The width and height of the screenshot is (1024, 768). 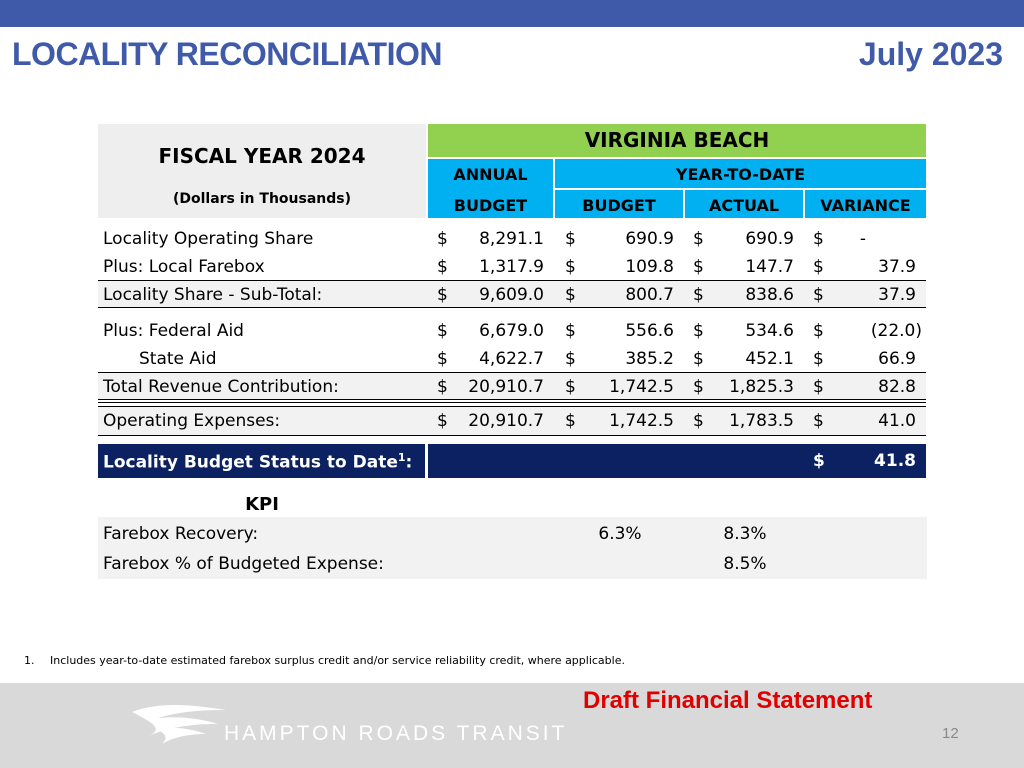 What do you see at coordinates (221, 387) in the screenshot?
I see `row-label: Total Revenue Contribution:` at bounding box center [221, 387].